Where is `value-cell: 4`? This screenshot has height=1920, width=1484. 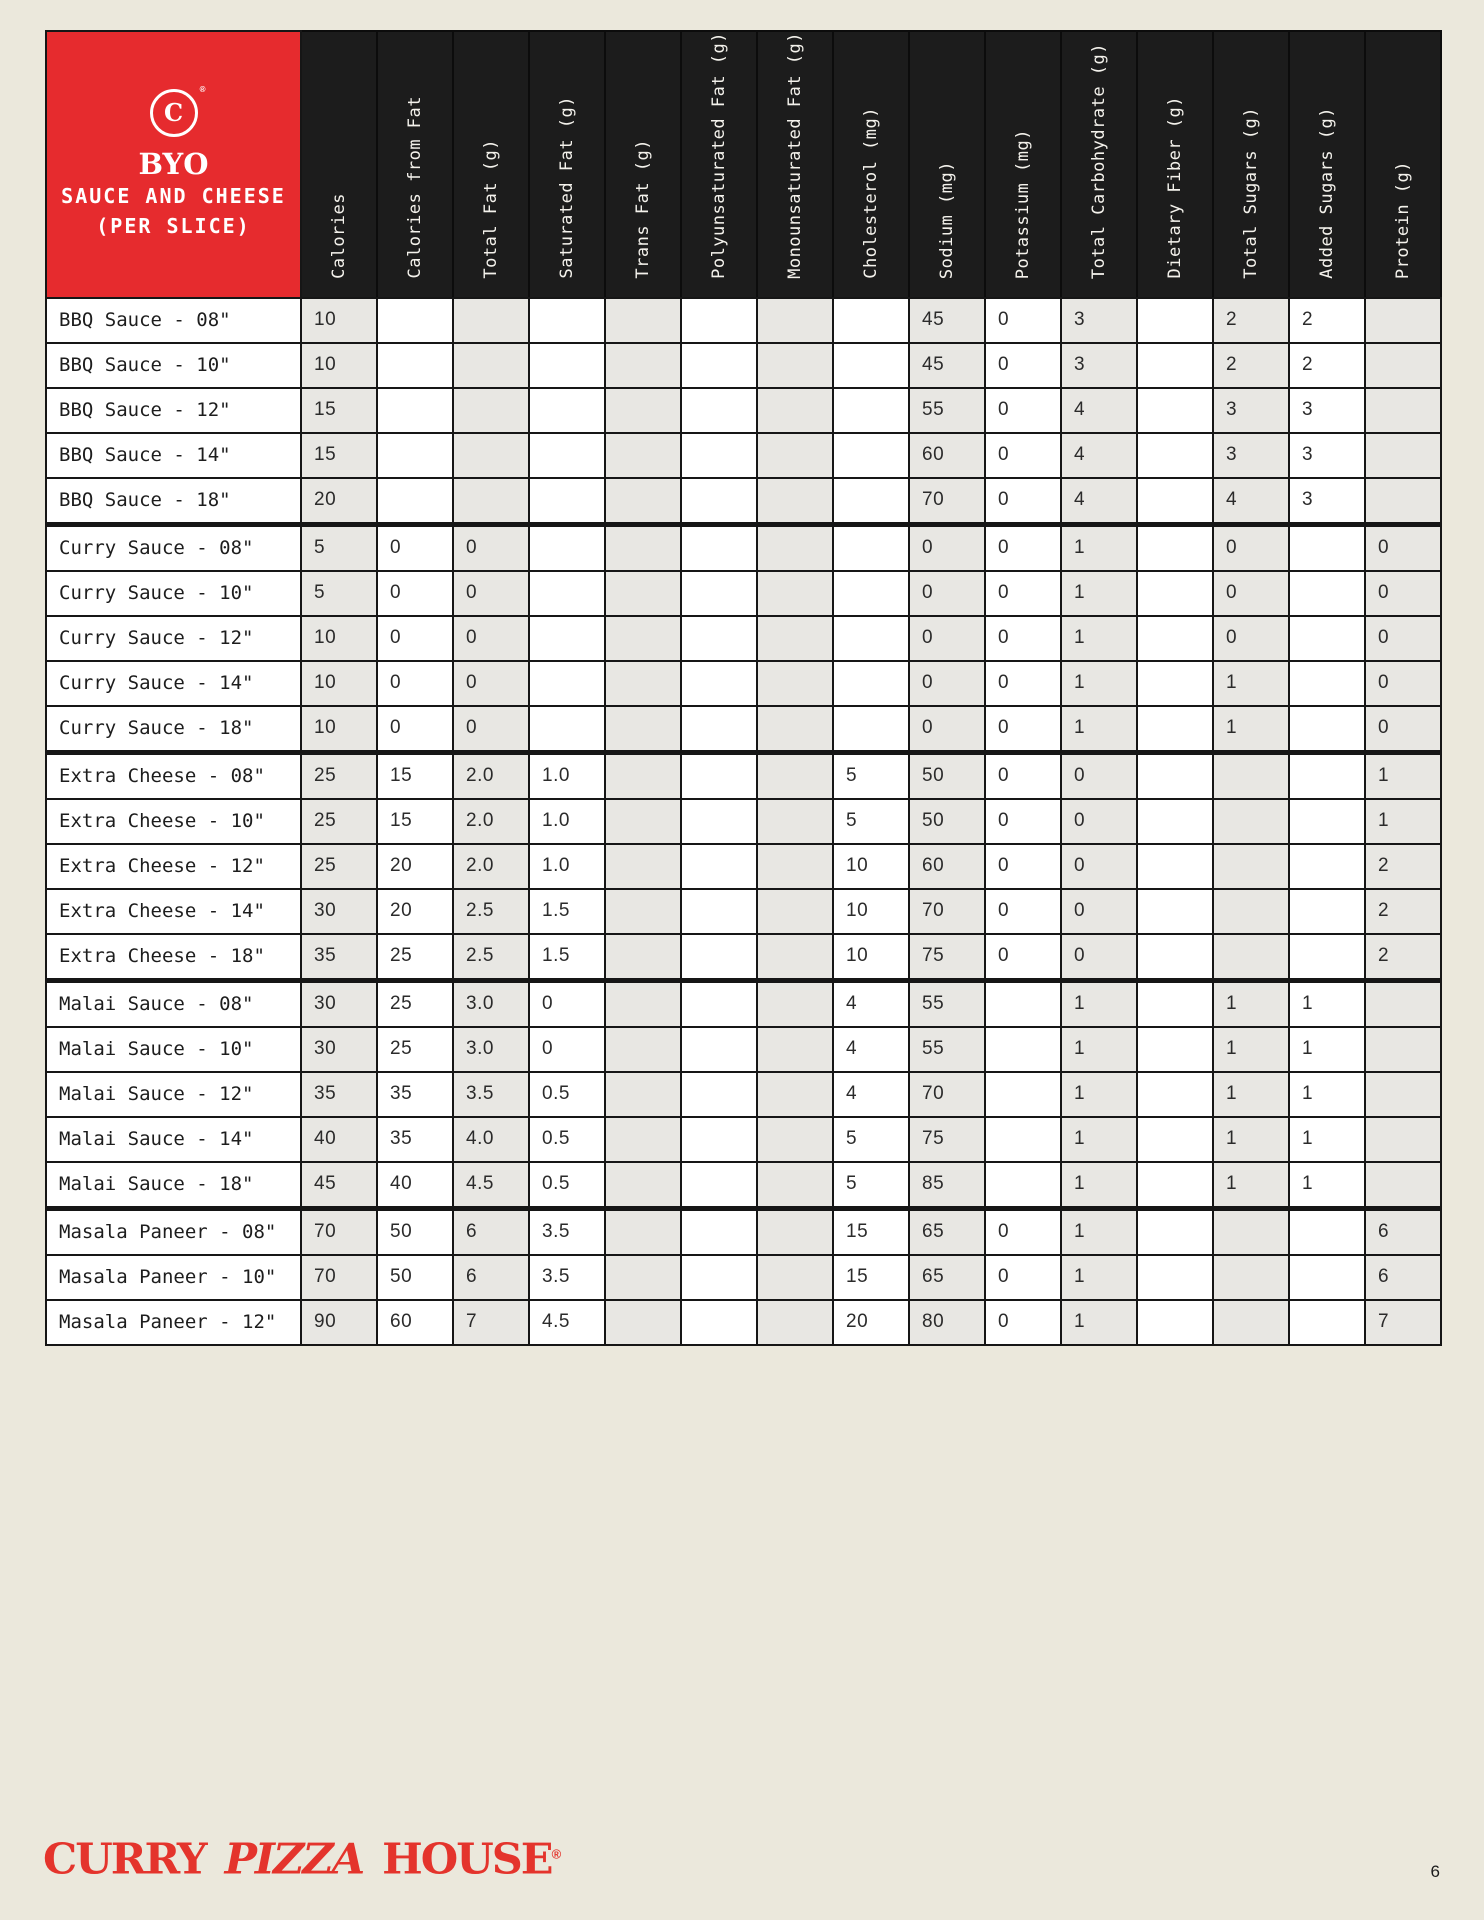 value-cell: 4 is located at coordinates (871, 1094).